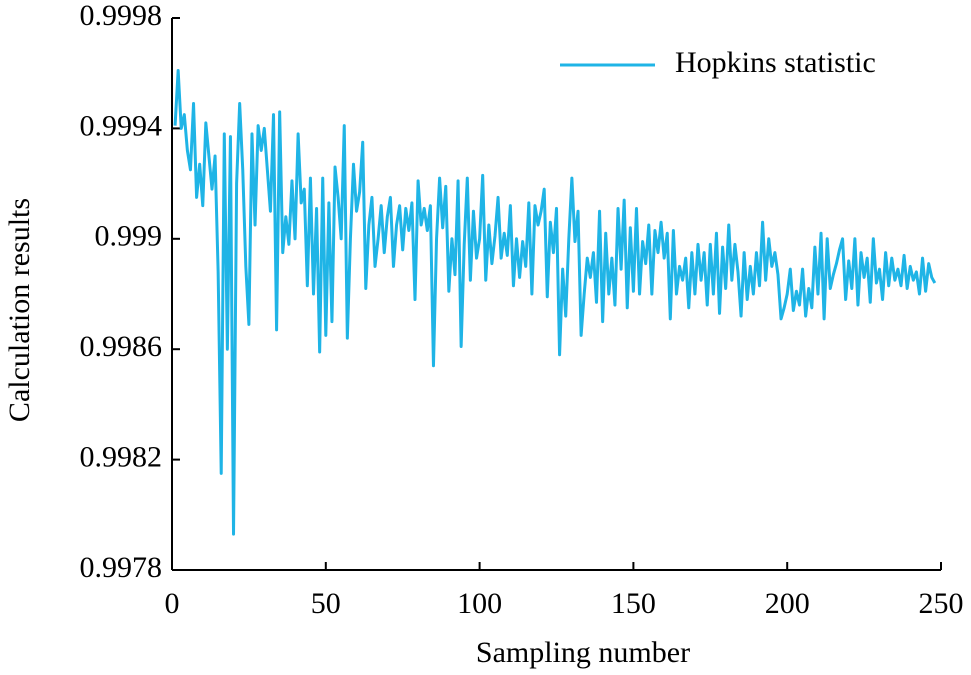 The height and width of the screenshot is (675, 971). Describe the element at coordinates (129, 236) in the screenshot. I see `y-tick-label: 0.999` at that location.